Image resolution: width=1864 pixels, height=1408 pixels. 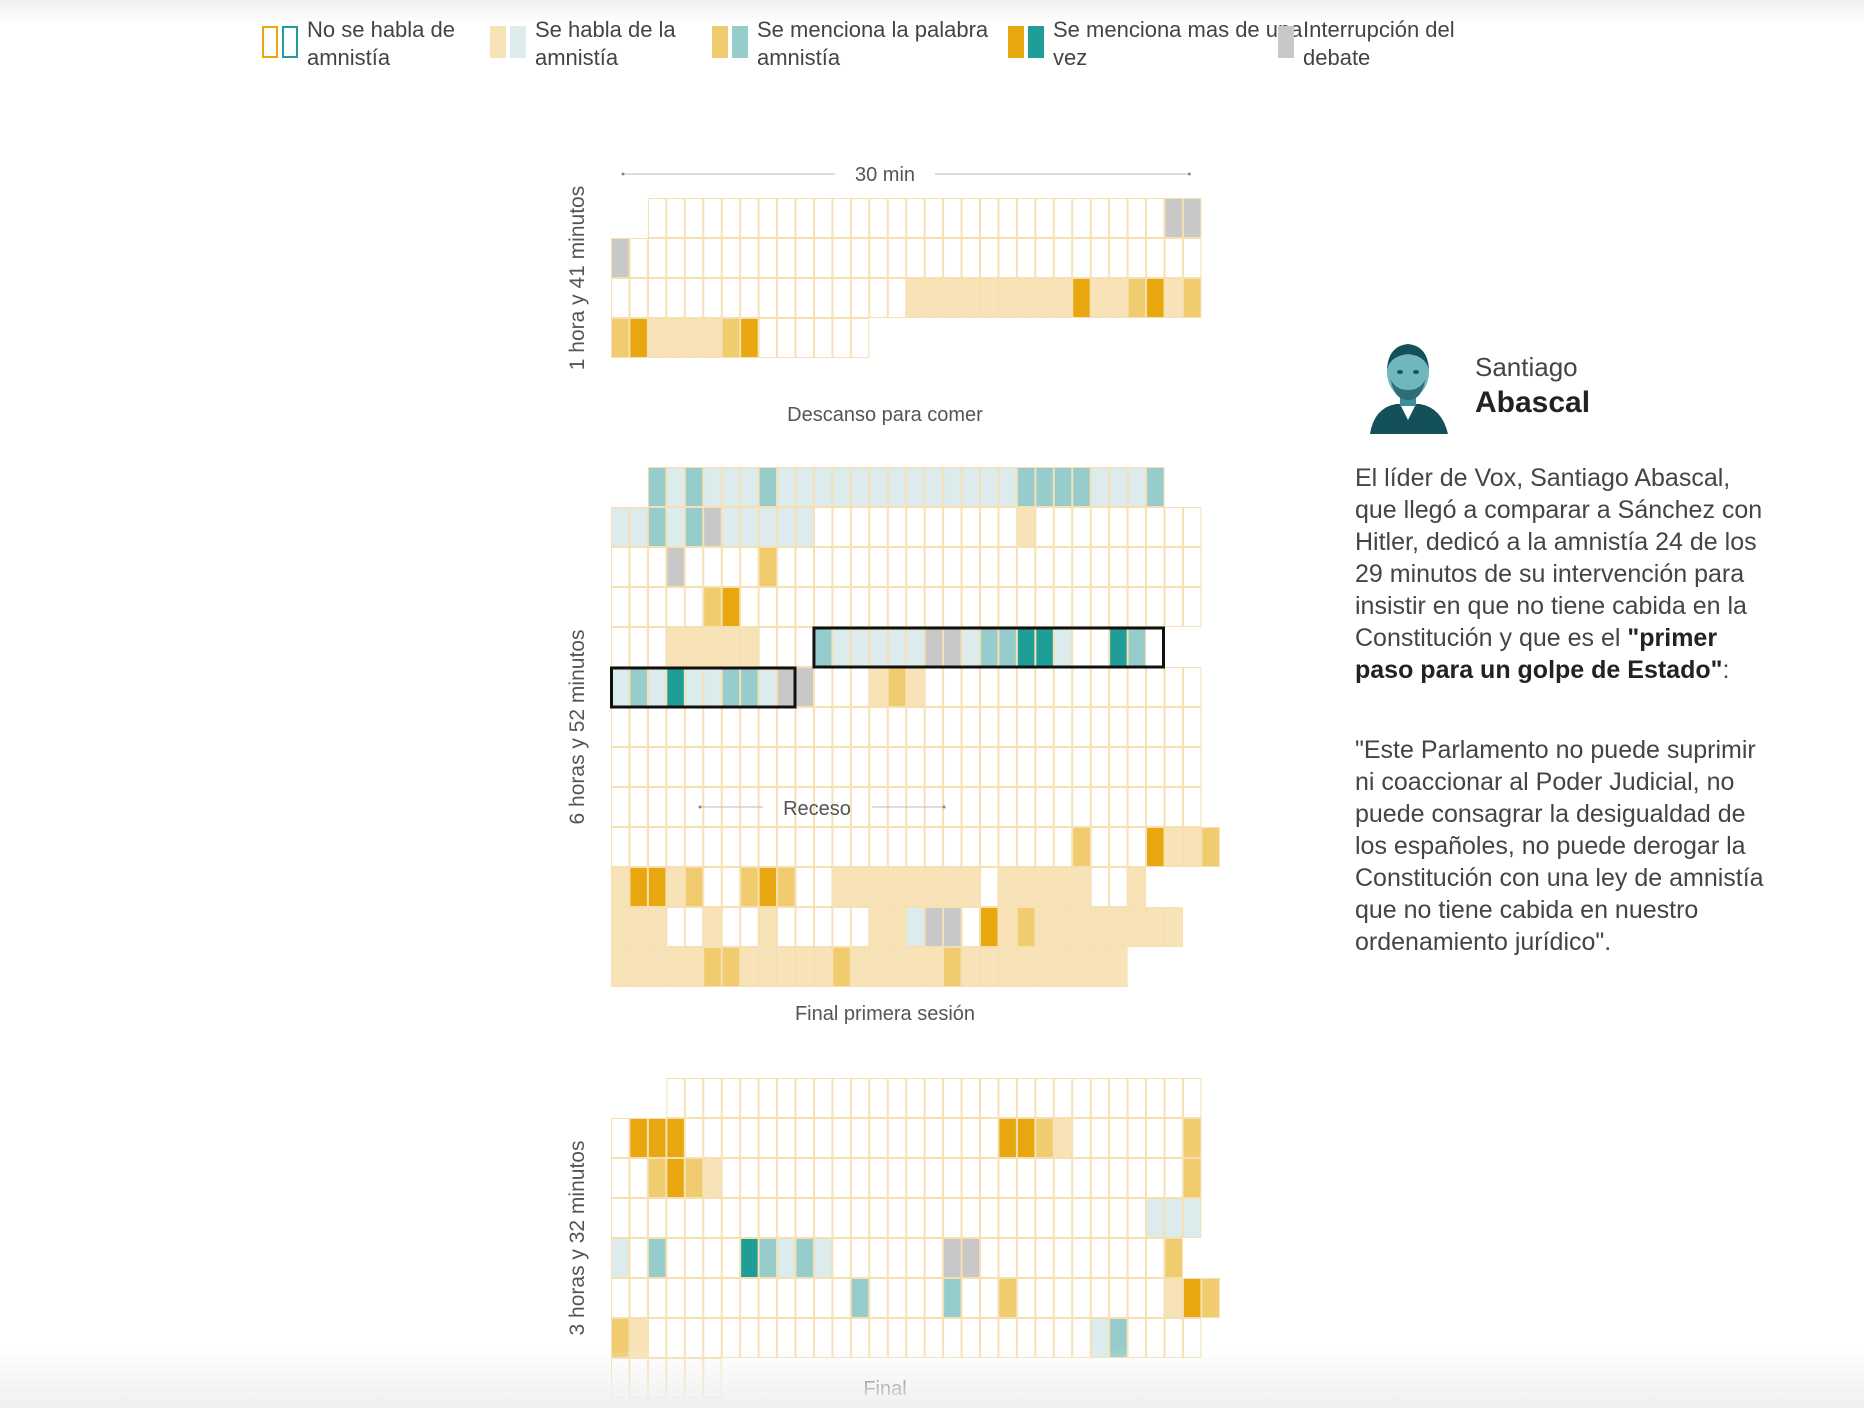 I want to click on legend-label: Se habla de la amnistía, so click(x=605, y=43).